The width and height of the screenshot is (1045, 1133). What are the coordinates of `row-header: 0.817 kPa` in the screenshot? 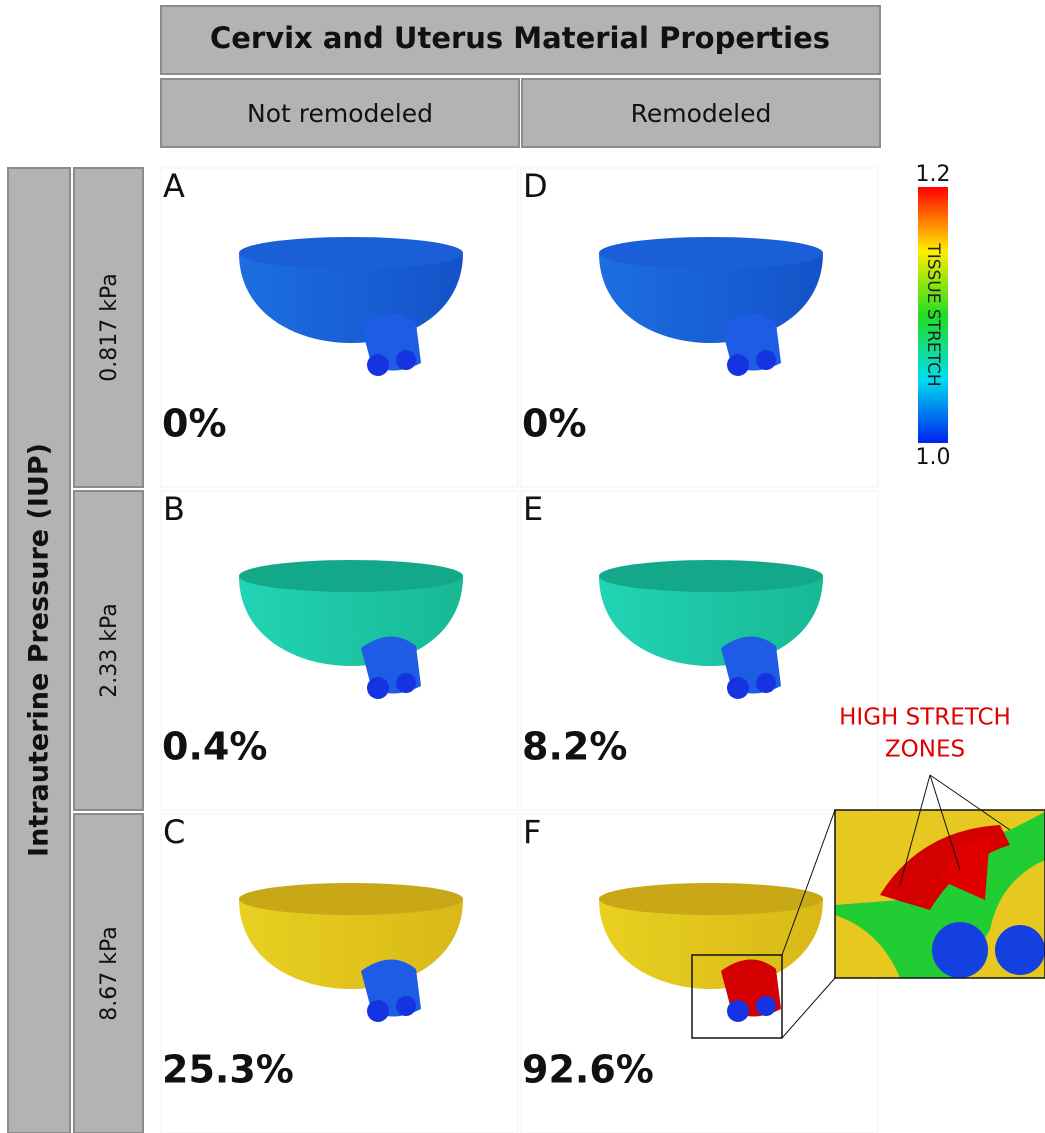 It's located at (109, 327).